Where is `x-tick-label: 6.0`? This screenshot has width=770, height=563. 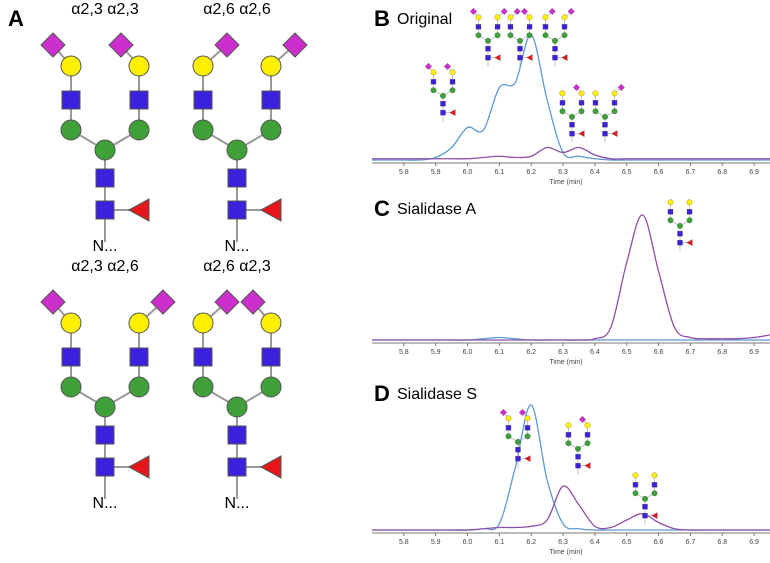
x-tick-label: 6.0 is located at coordinates (468, 352).